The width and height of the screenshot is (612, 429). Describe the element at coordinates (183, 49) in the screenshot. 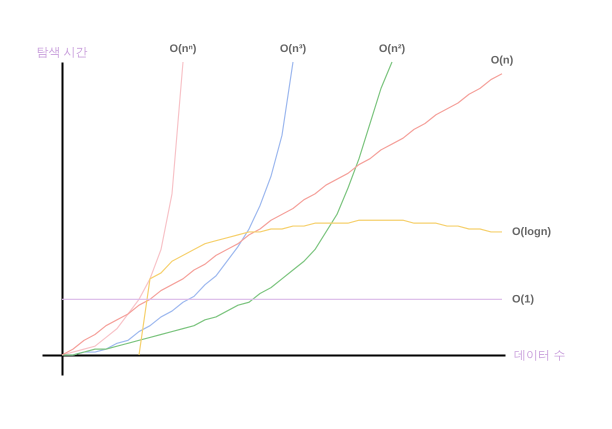

I see `series-label: O(nⁿ)` at that location.